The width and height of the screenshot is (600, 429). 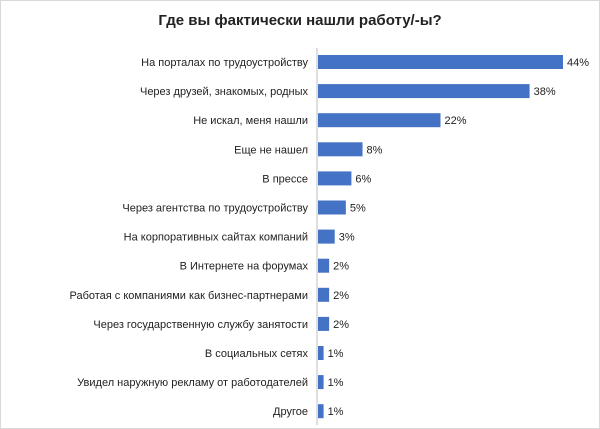 What do you see at coordinates (578, 63) in the screenshot?
I see `data-label: 44%` at bounding box center [578, 63].